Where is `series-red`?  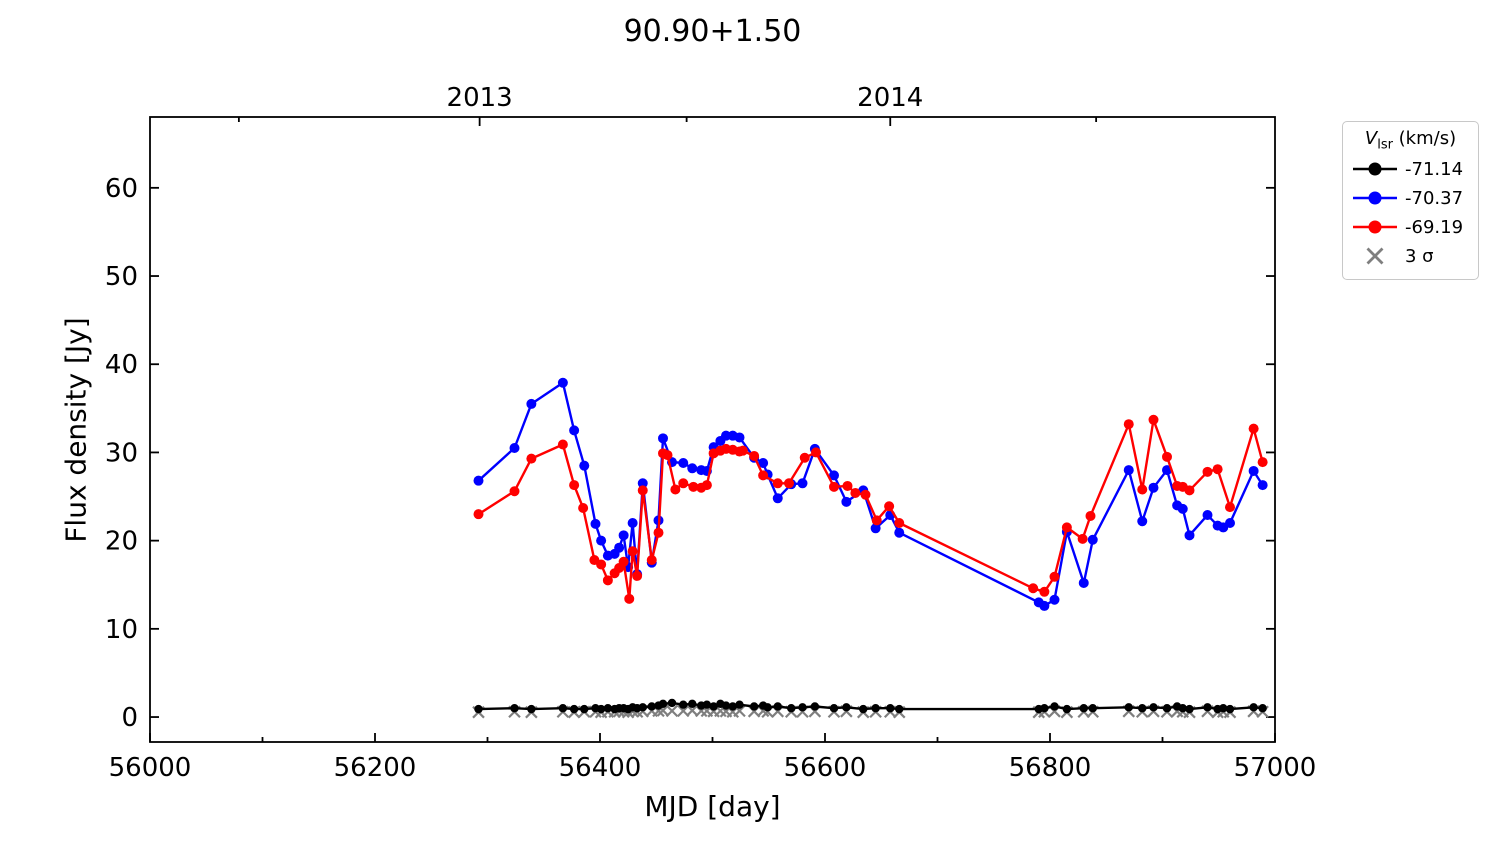
series-red is located at coordinates (870, 509).